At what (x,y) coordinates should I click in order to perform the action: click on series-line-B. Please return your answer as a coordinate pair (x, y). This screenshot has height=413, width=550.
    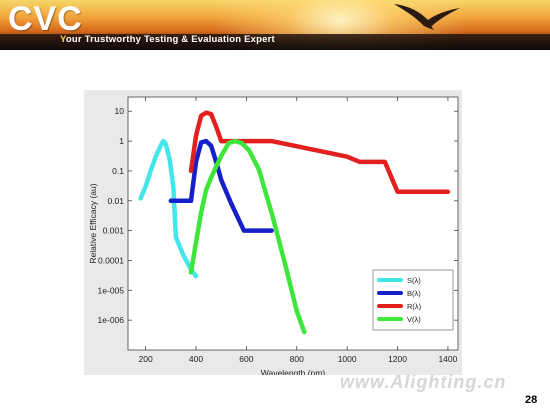
    Looking at the image, I should click on (221, 185).